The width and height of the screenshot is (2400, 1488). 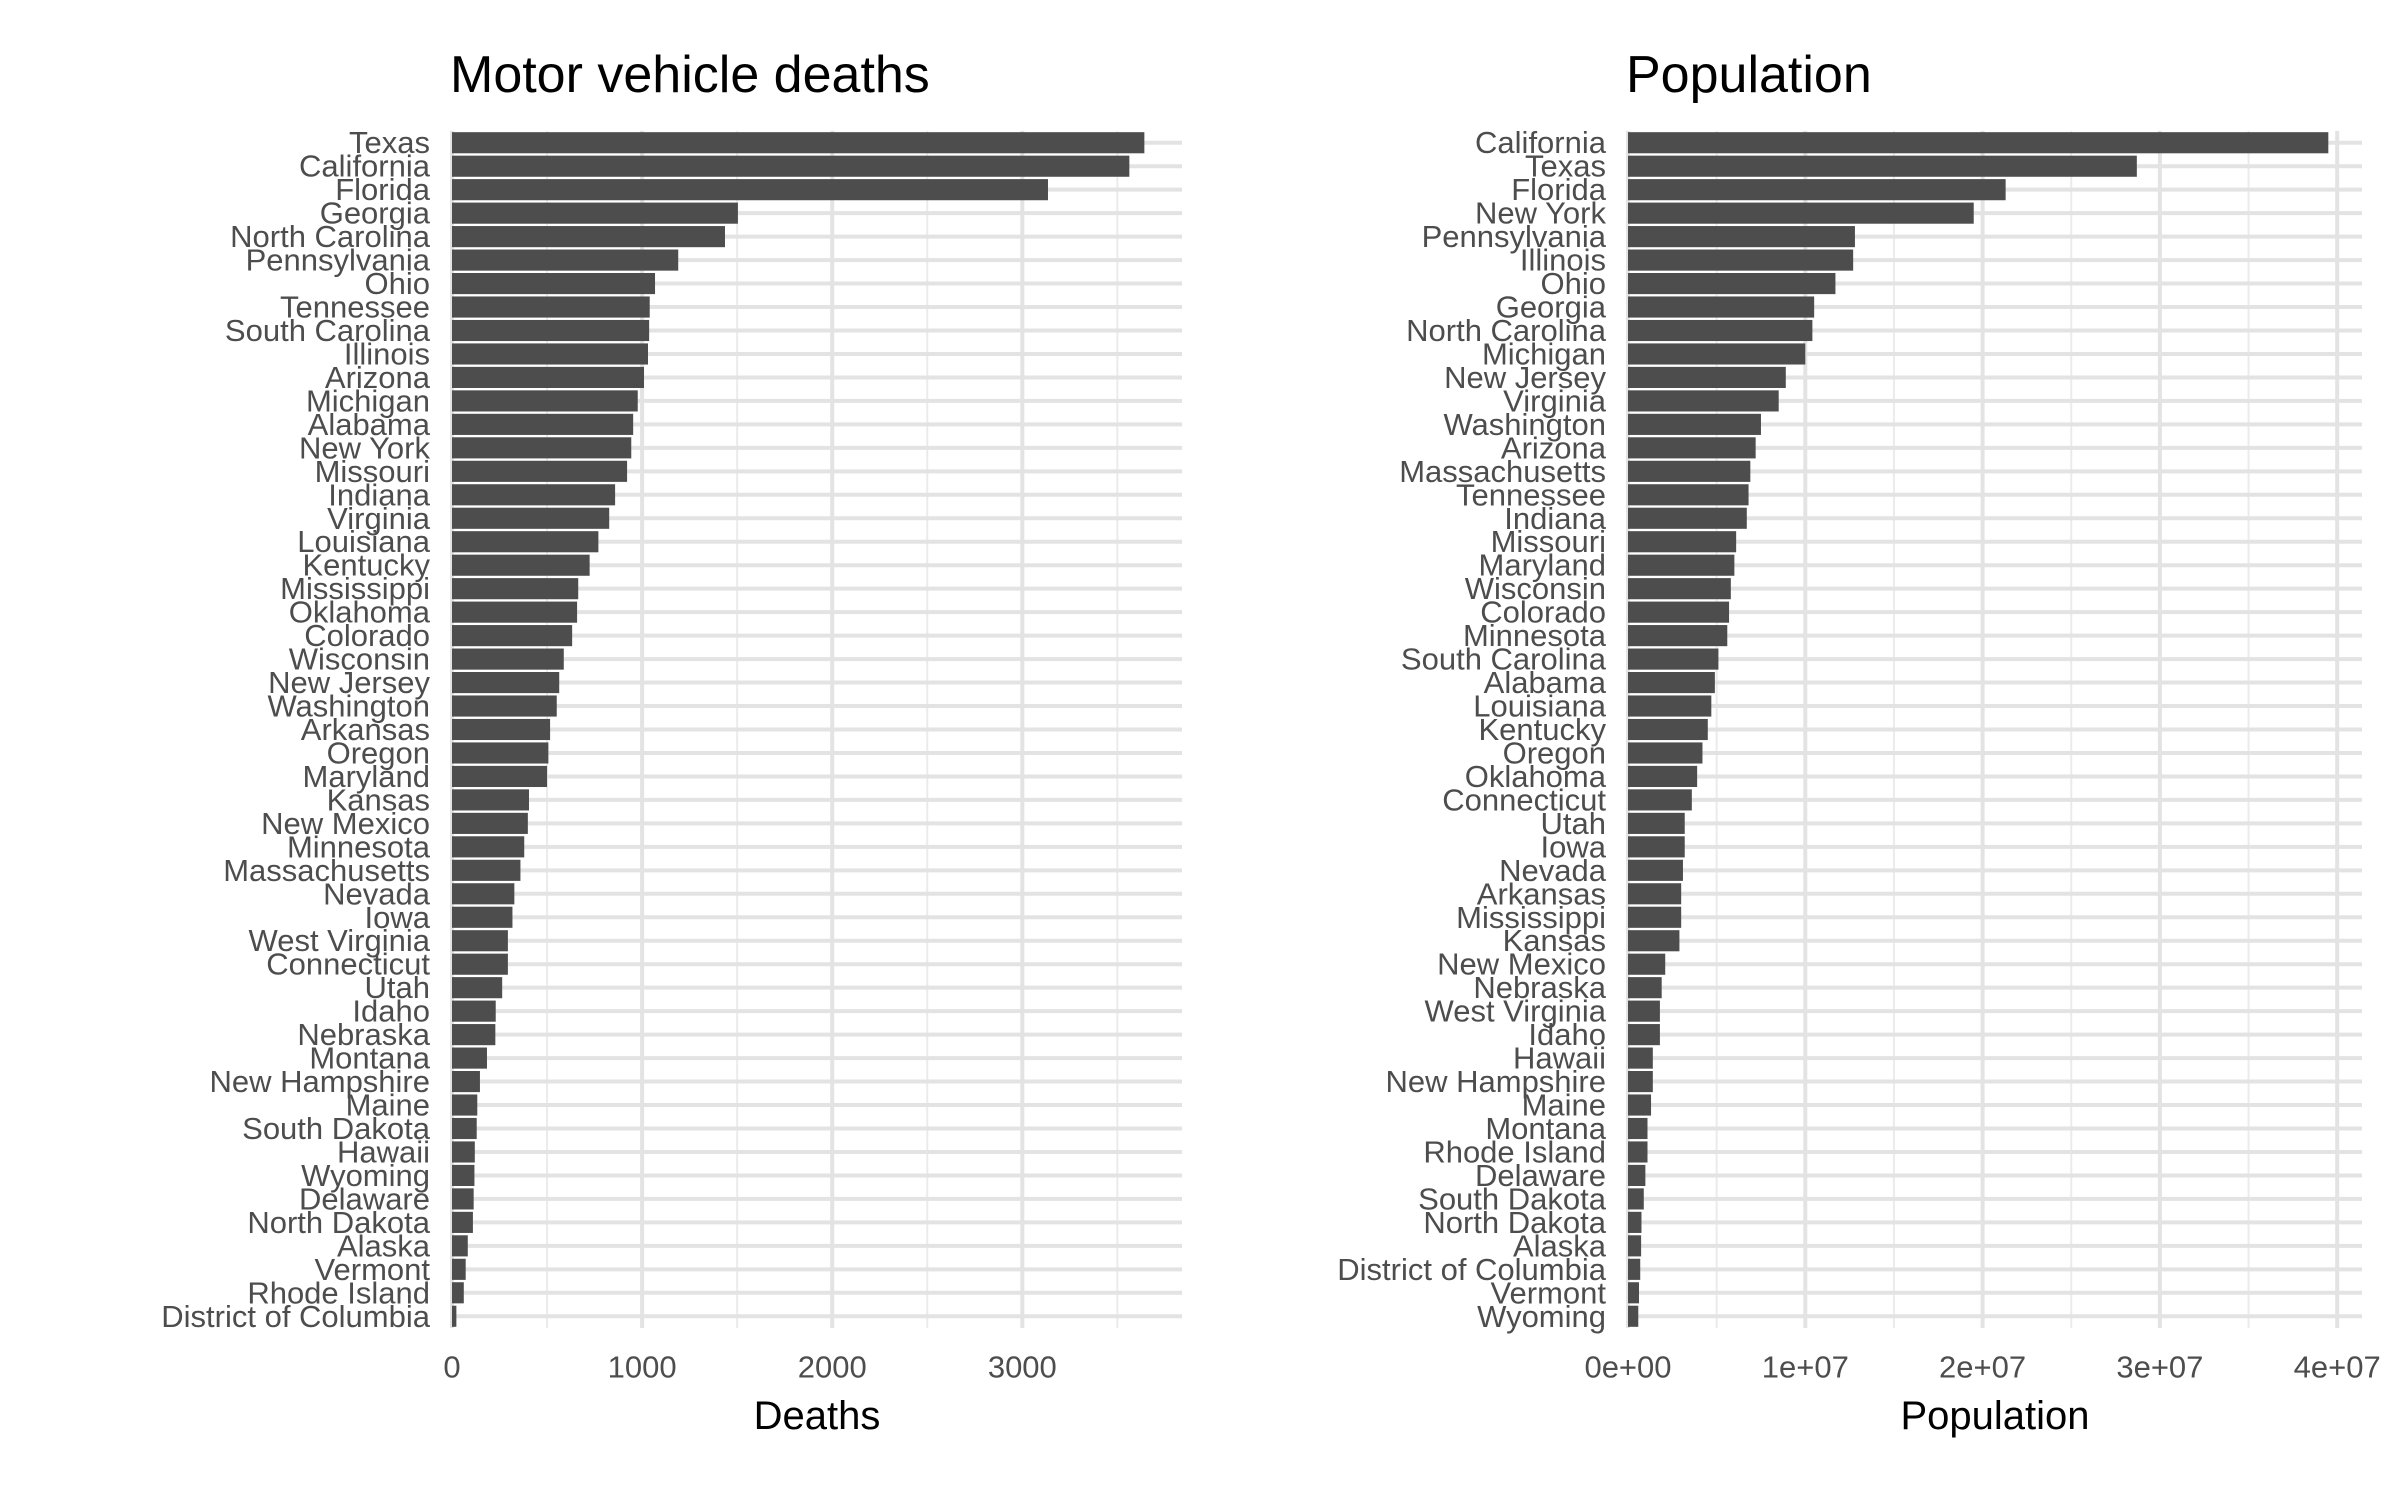 What do you see at coordinates (1647, 964) in the screenshot?
I see `bar-new-mexico` at bounding box center [1647, 964].